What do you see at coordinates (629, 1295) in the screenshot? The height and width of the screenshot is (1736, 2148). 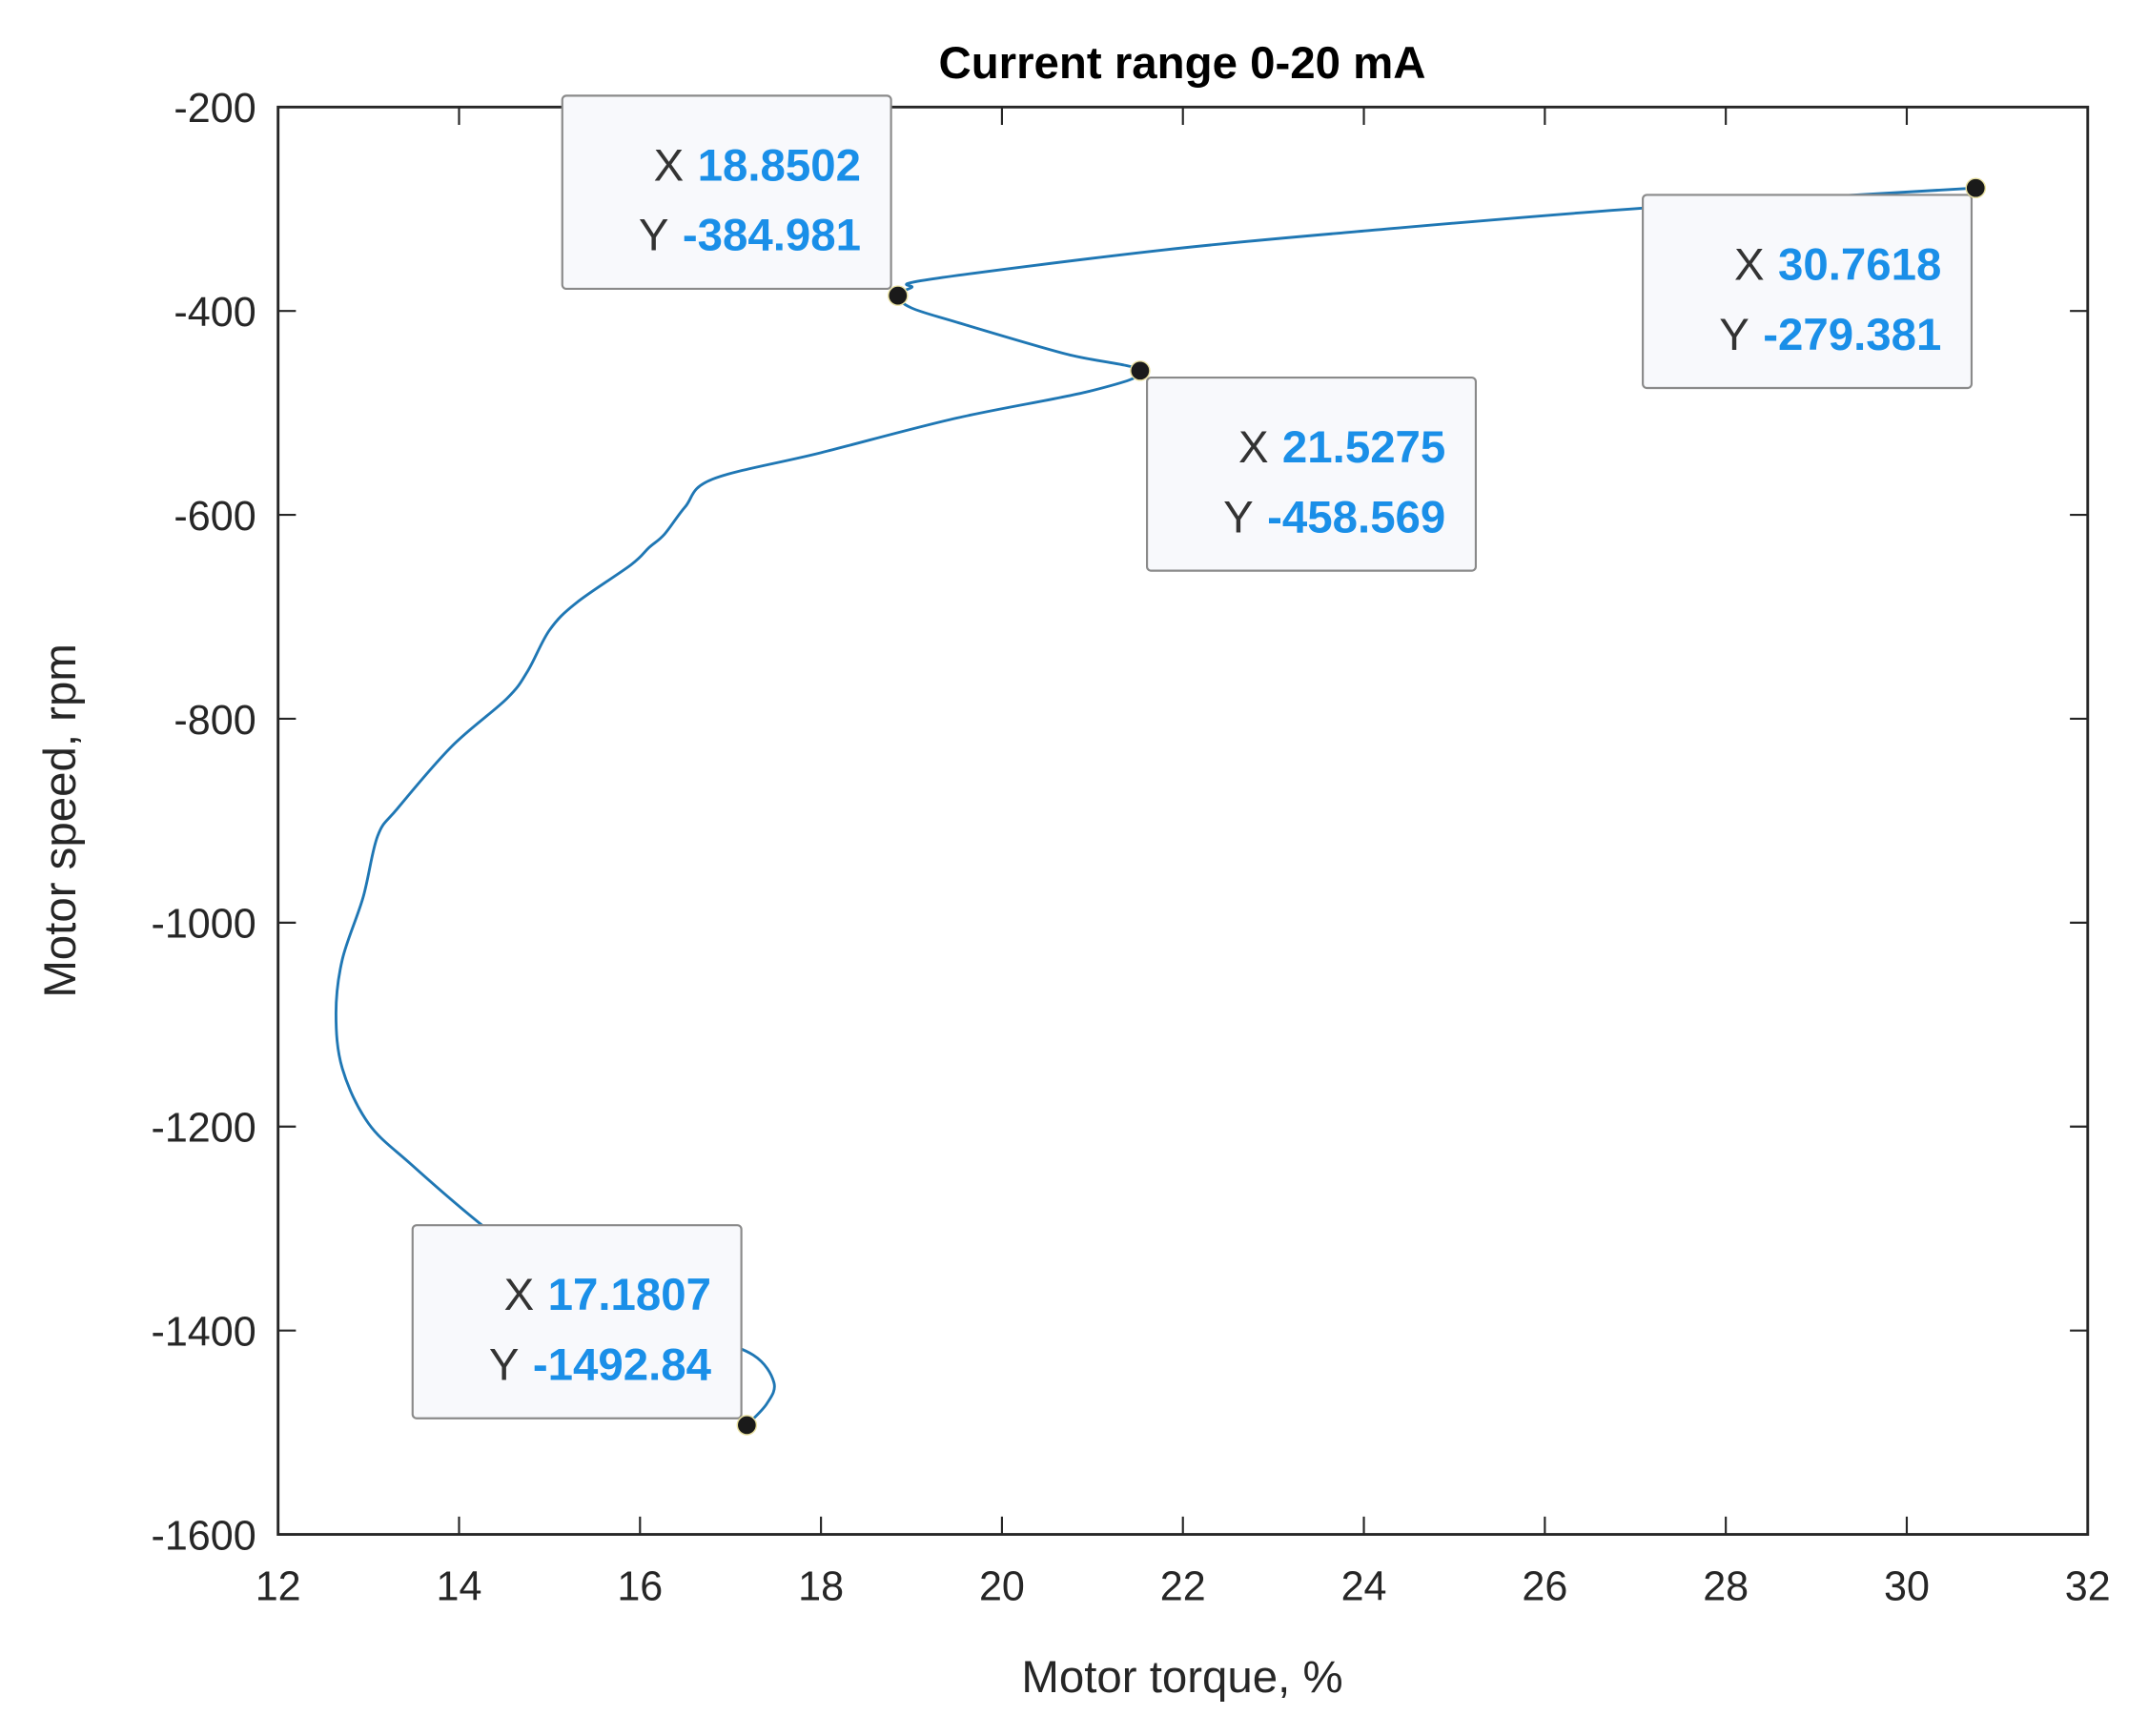 I see `datatip-x-value: 17.1807` at bounding box center [629, 1295].